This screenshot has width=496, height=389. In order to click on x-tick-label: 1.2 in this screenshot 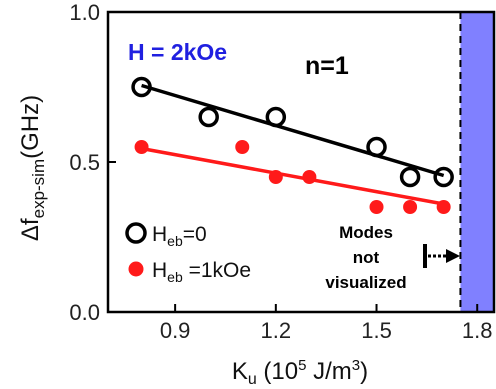, I will do `click(276, 330)`.